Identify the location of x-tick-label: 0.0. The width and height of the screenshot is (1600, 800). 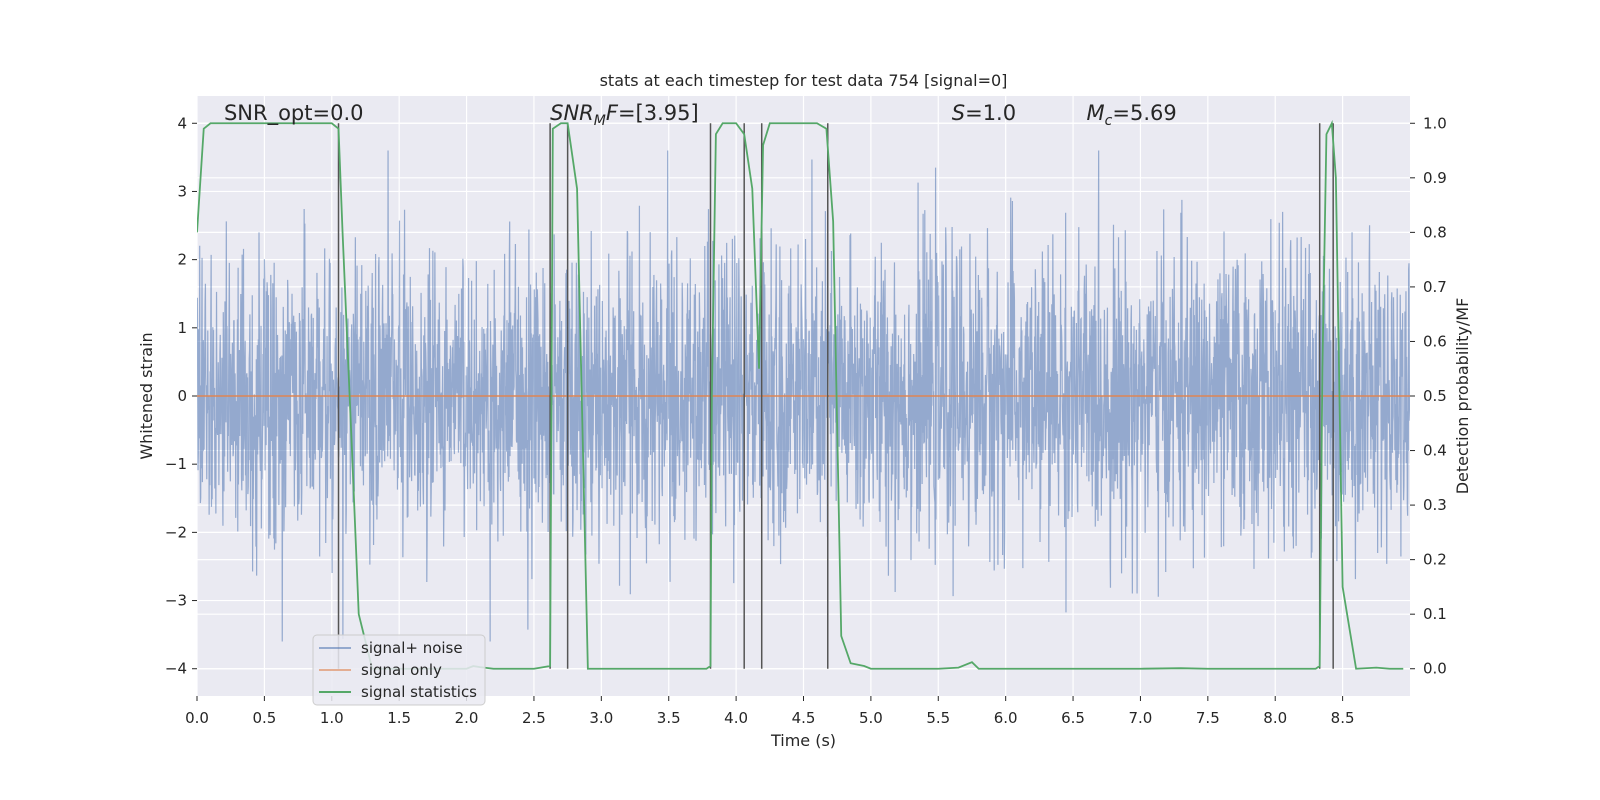
(197, 718).